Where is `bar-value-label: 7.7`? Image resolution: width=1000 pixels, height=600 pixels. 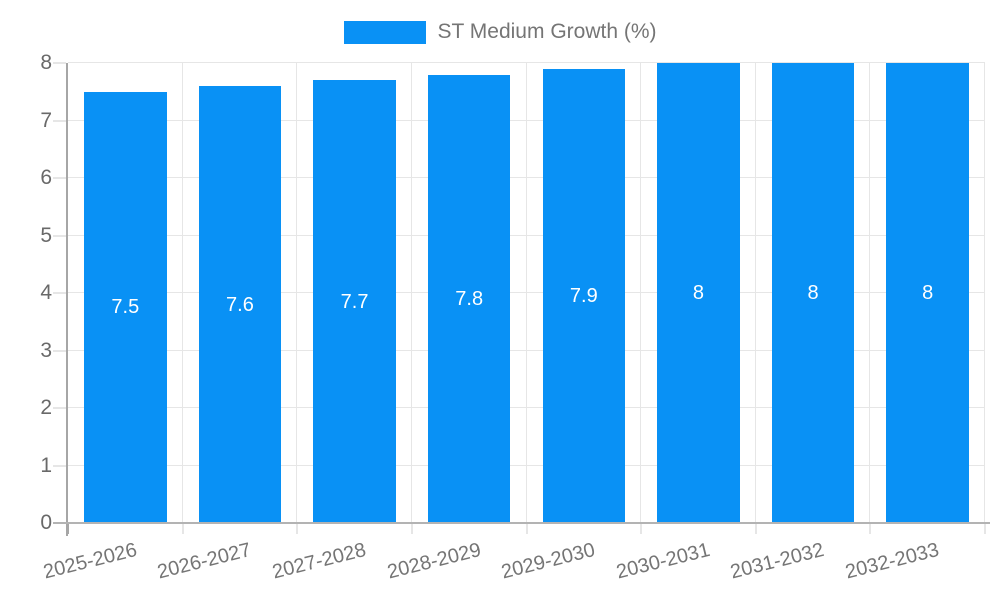
bar-value-label: 7.7 is located at coordinates (354, 301).